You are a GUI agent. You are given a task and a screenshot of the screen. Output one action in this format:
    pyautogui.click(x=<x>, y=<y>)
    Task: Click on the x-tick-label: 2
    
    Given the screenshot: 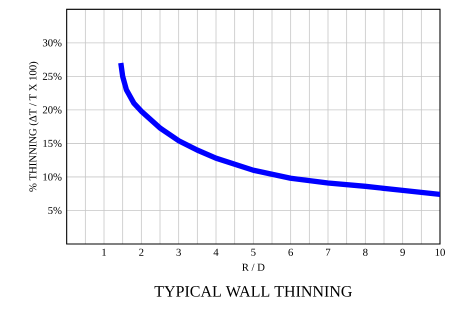 What is the action you would take?
    pyautogui.click(x=141, y=252)
    